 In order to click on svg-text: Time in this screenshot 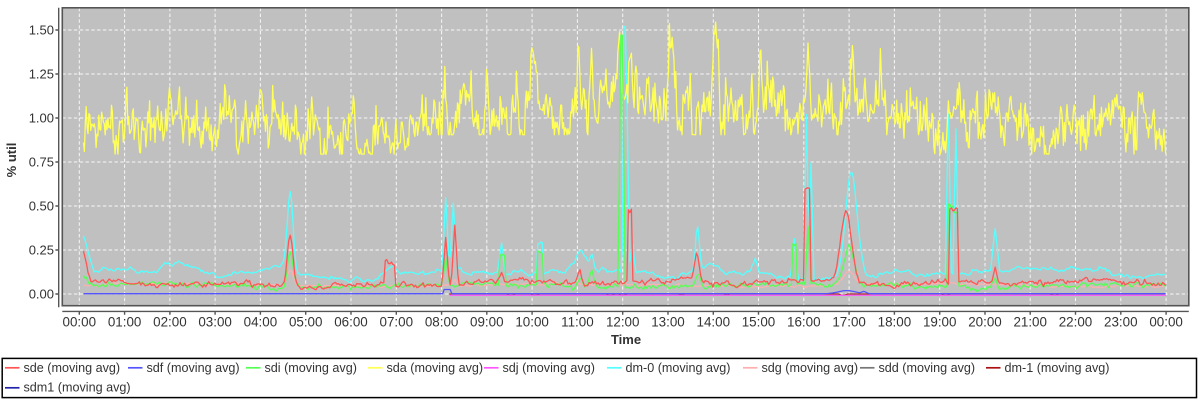, I will do `click(626, 339)`.